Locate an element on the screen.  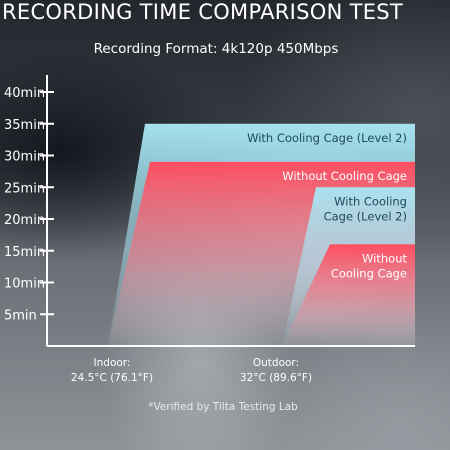
label-indoor-with-cooling-cage: With Cooling Cage (Level 2) is located at coordinates (327, 138).